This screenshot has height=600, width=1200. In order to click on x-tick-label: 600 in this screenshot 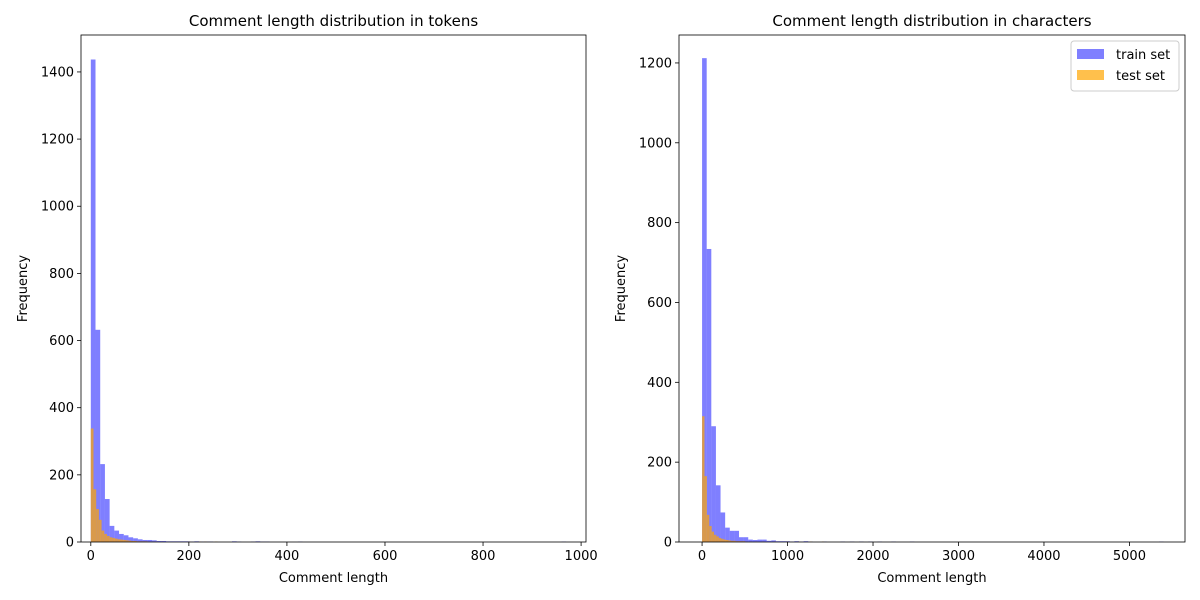, I will do `click(385, 556)`.